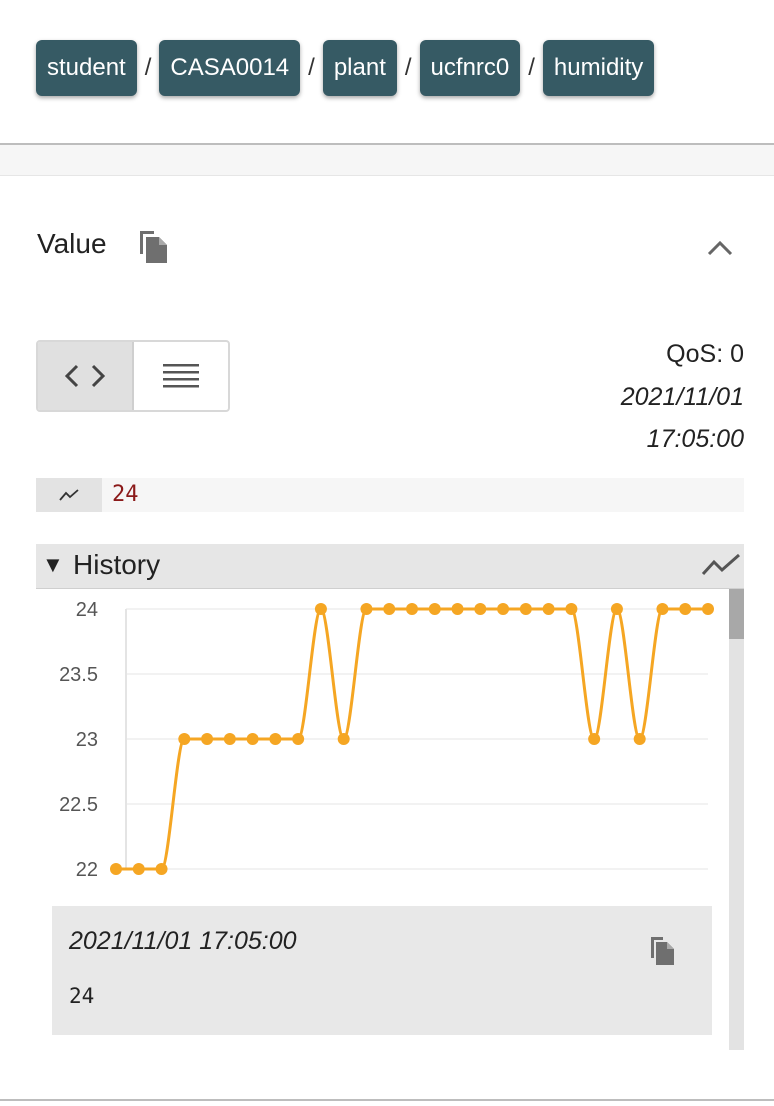  I want to click on y-tick-label: 22, so click(87, 870).